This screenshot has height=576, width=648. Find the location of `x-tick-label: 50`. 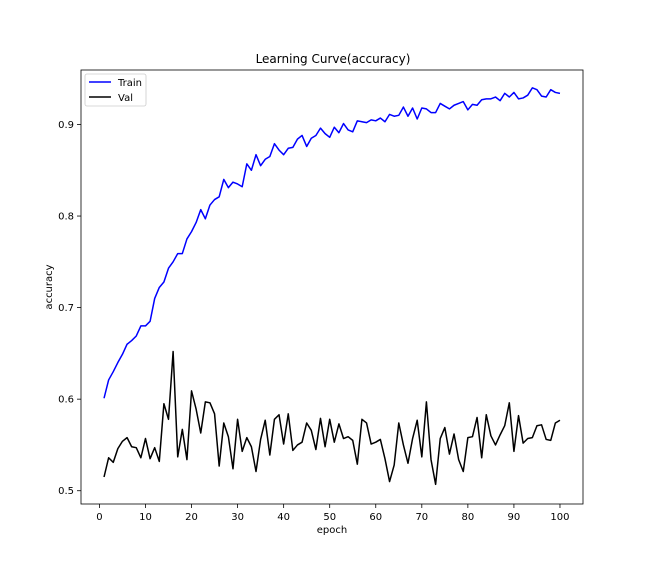

x-tick-label: 50 is located at coordinates (329, 517).